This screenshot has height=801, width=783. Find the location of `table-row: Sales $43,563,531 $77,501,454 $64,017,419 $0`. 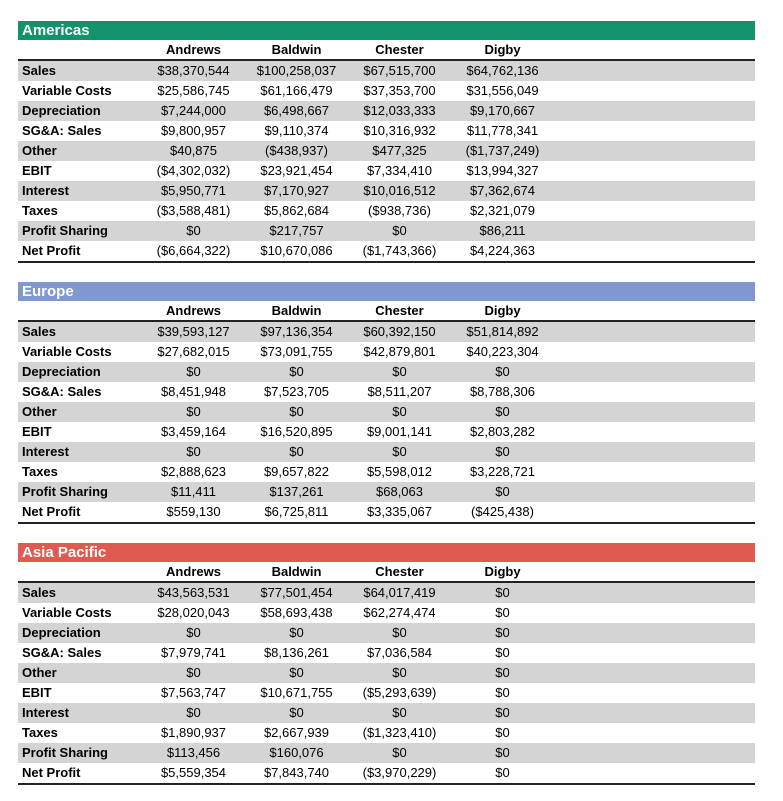

table-row: Sales $43,563,531 $77,501,454 $64,017,419 $0 is located at coordinates (386, 593).